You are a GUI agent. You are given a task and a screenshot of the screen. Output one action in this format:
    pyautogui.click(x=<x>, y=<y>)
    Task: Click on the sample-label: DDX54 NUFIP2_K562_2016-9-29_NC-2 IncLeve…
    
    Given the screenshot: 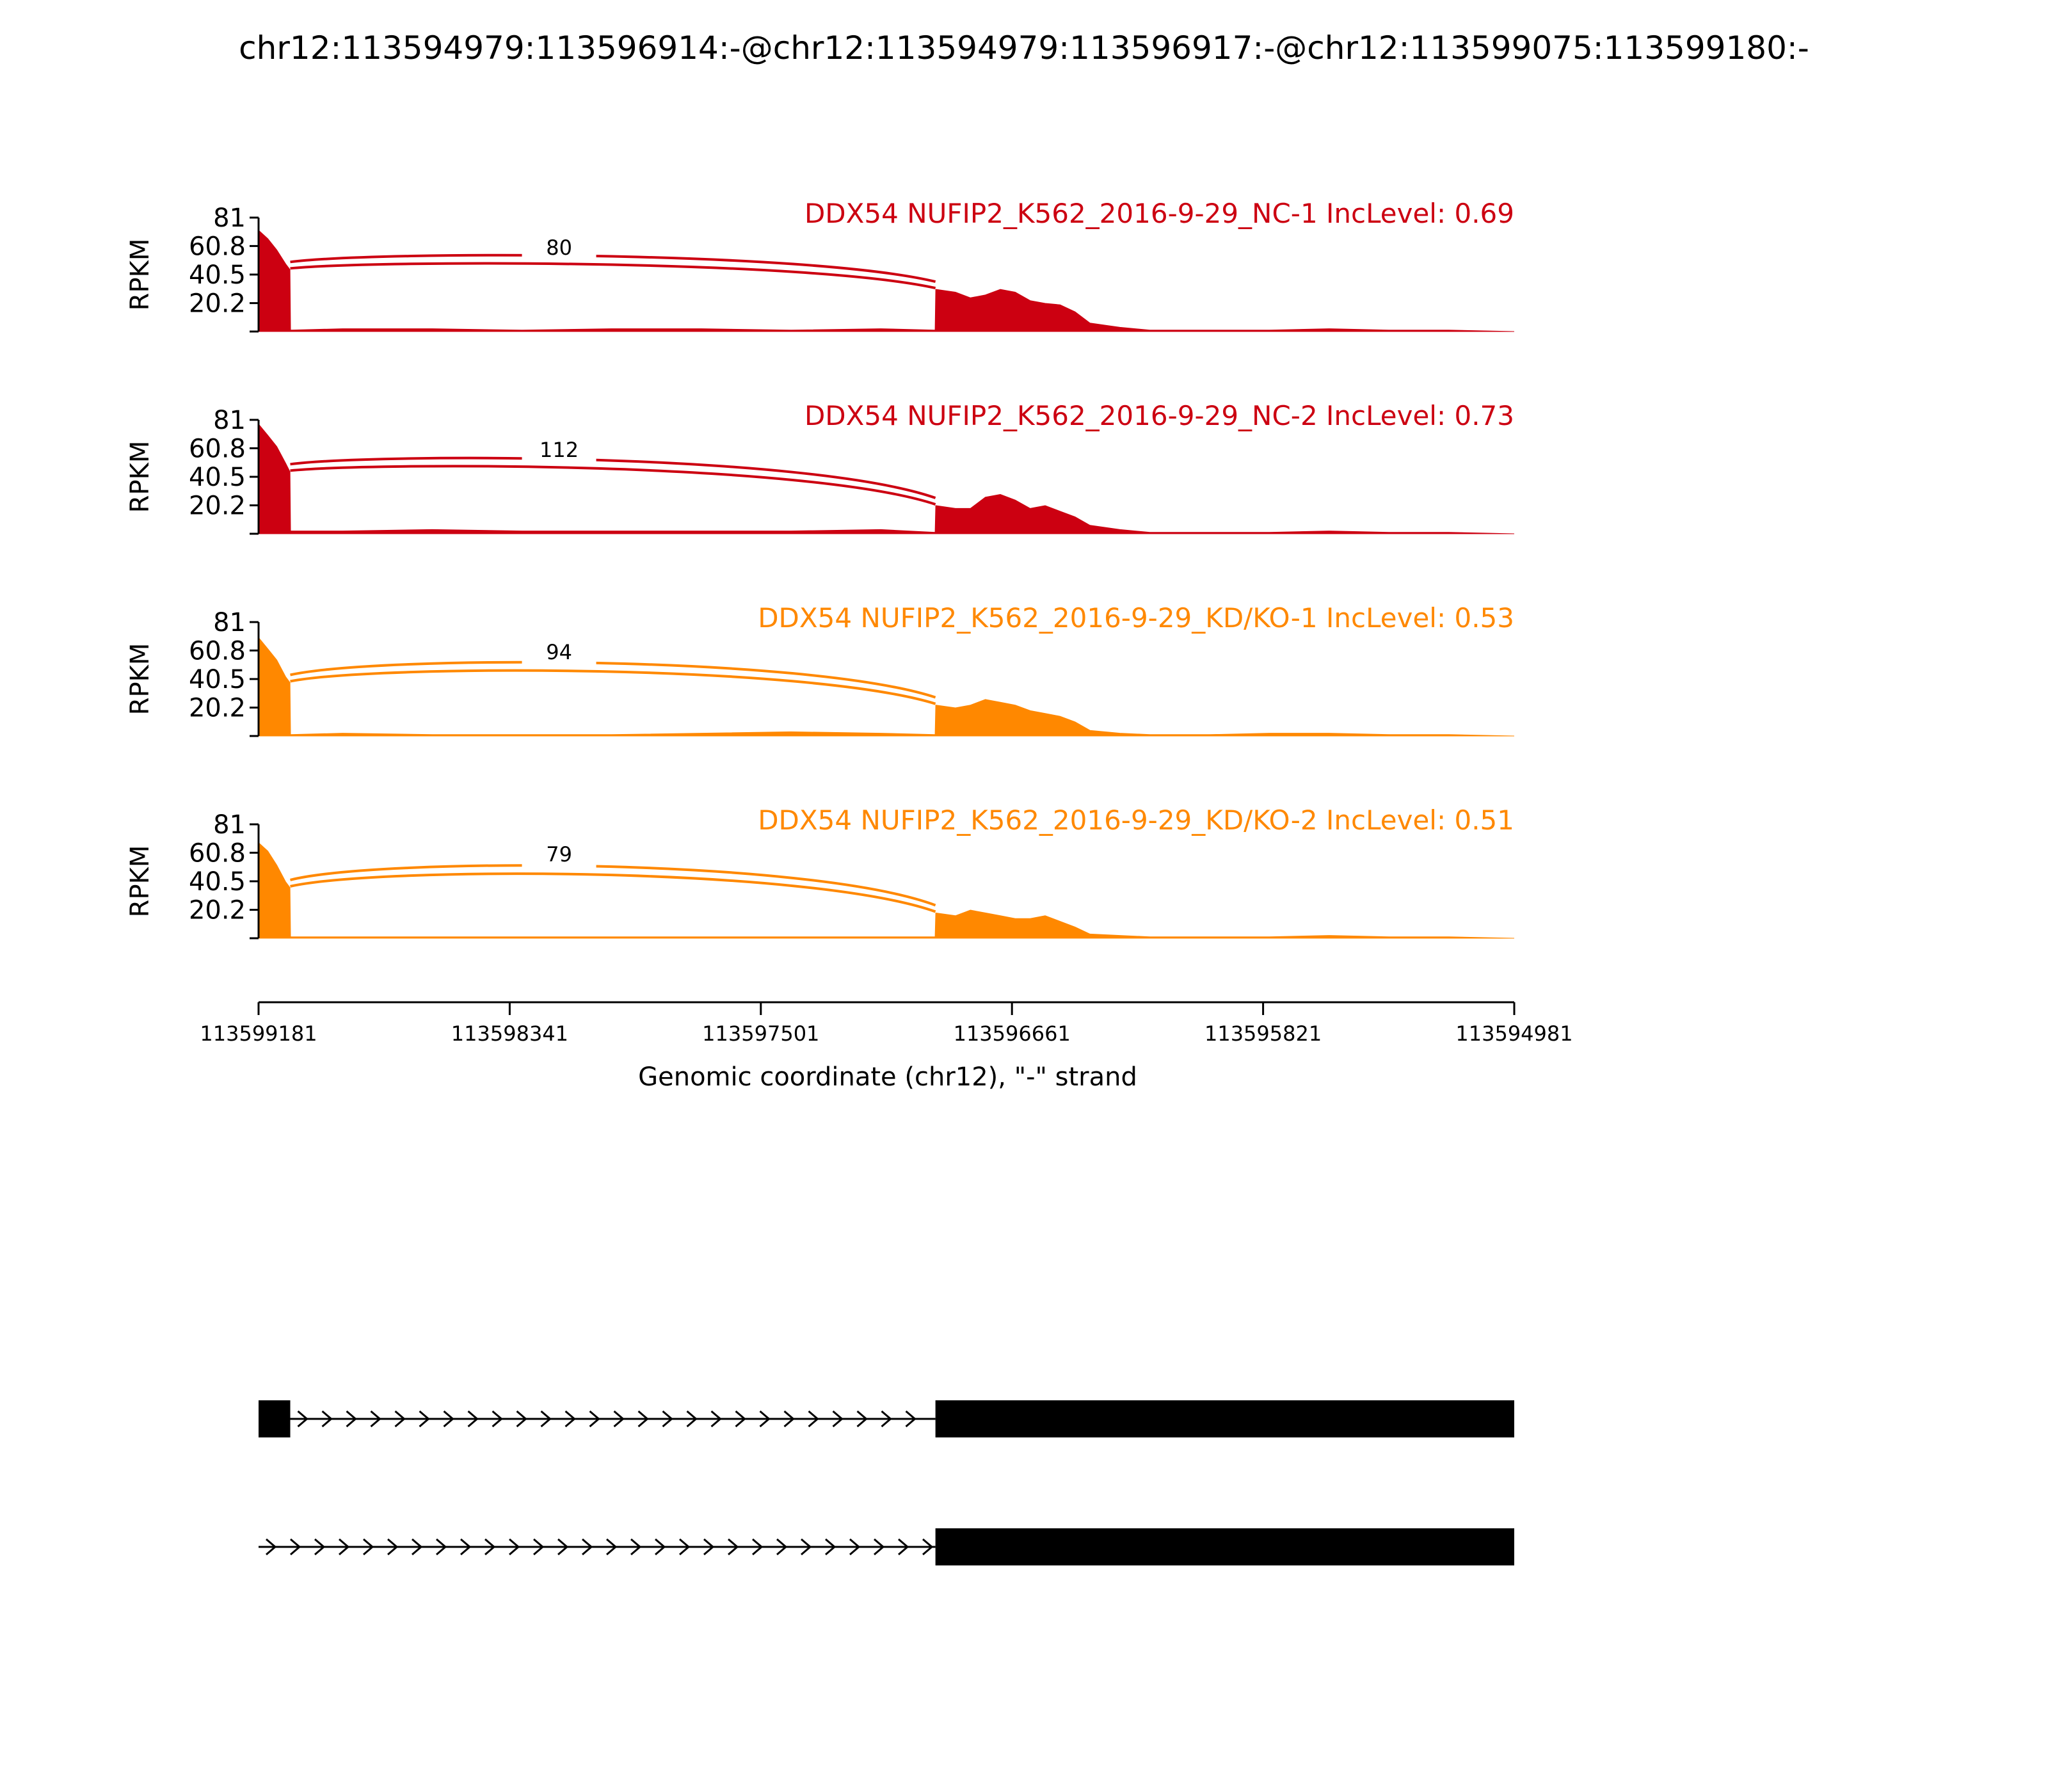 What is the action you would take?
    pyautogui.click(x=1159, y=415)
    